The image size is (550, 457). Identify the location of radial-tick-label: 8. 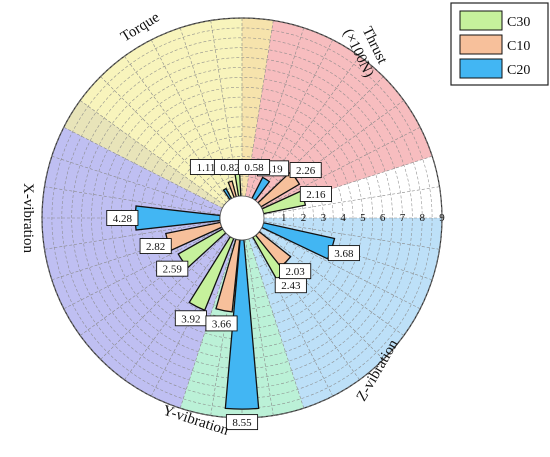
(422, 218).